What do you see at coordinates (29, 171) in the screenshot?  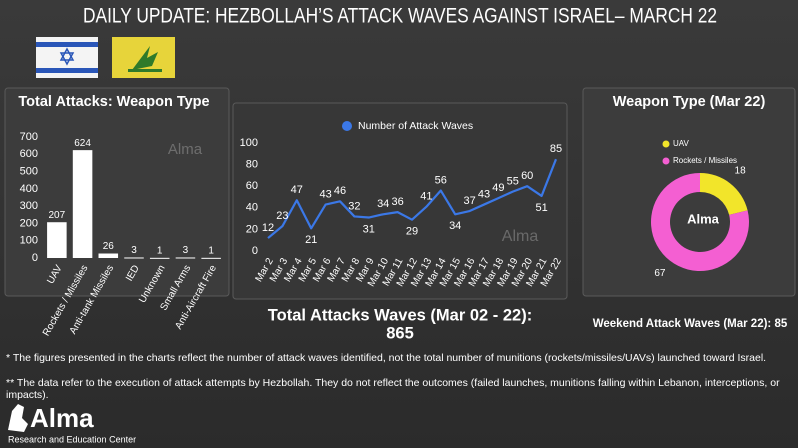 I see `y-tick-label: 500` at bounding box center [29, 171].